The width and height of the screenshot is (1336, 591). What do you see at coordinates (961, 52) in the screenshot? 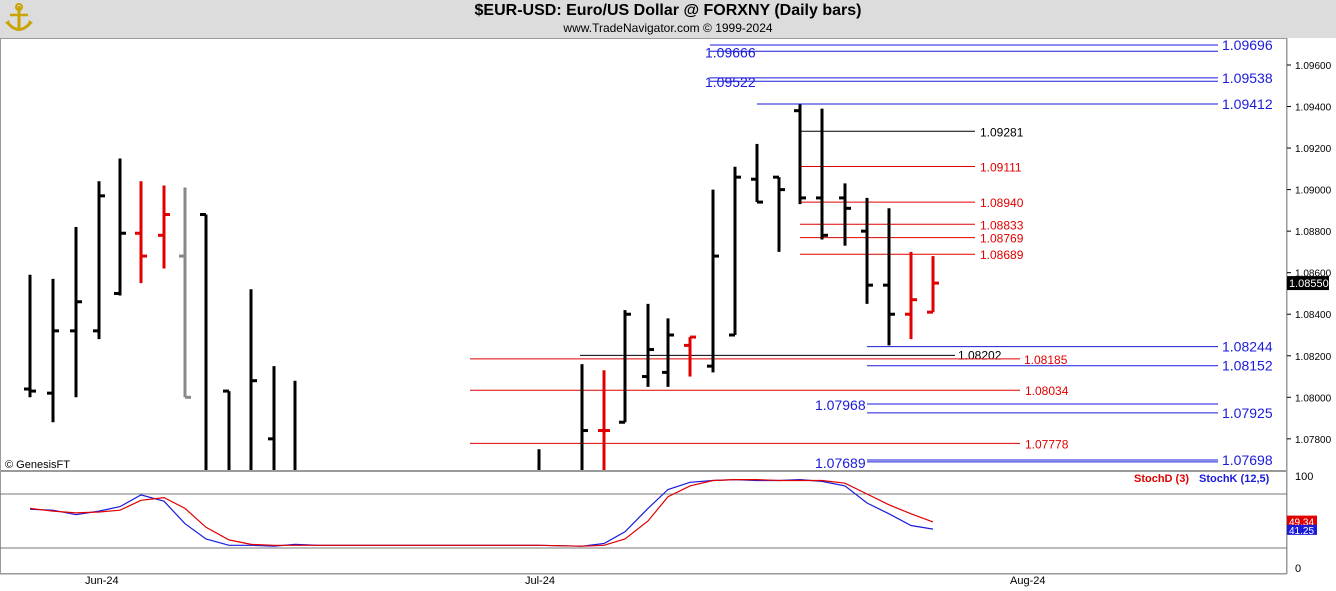
I see `level-blue: 1.09666` at bounding box center [961, 52].